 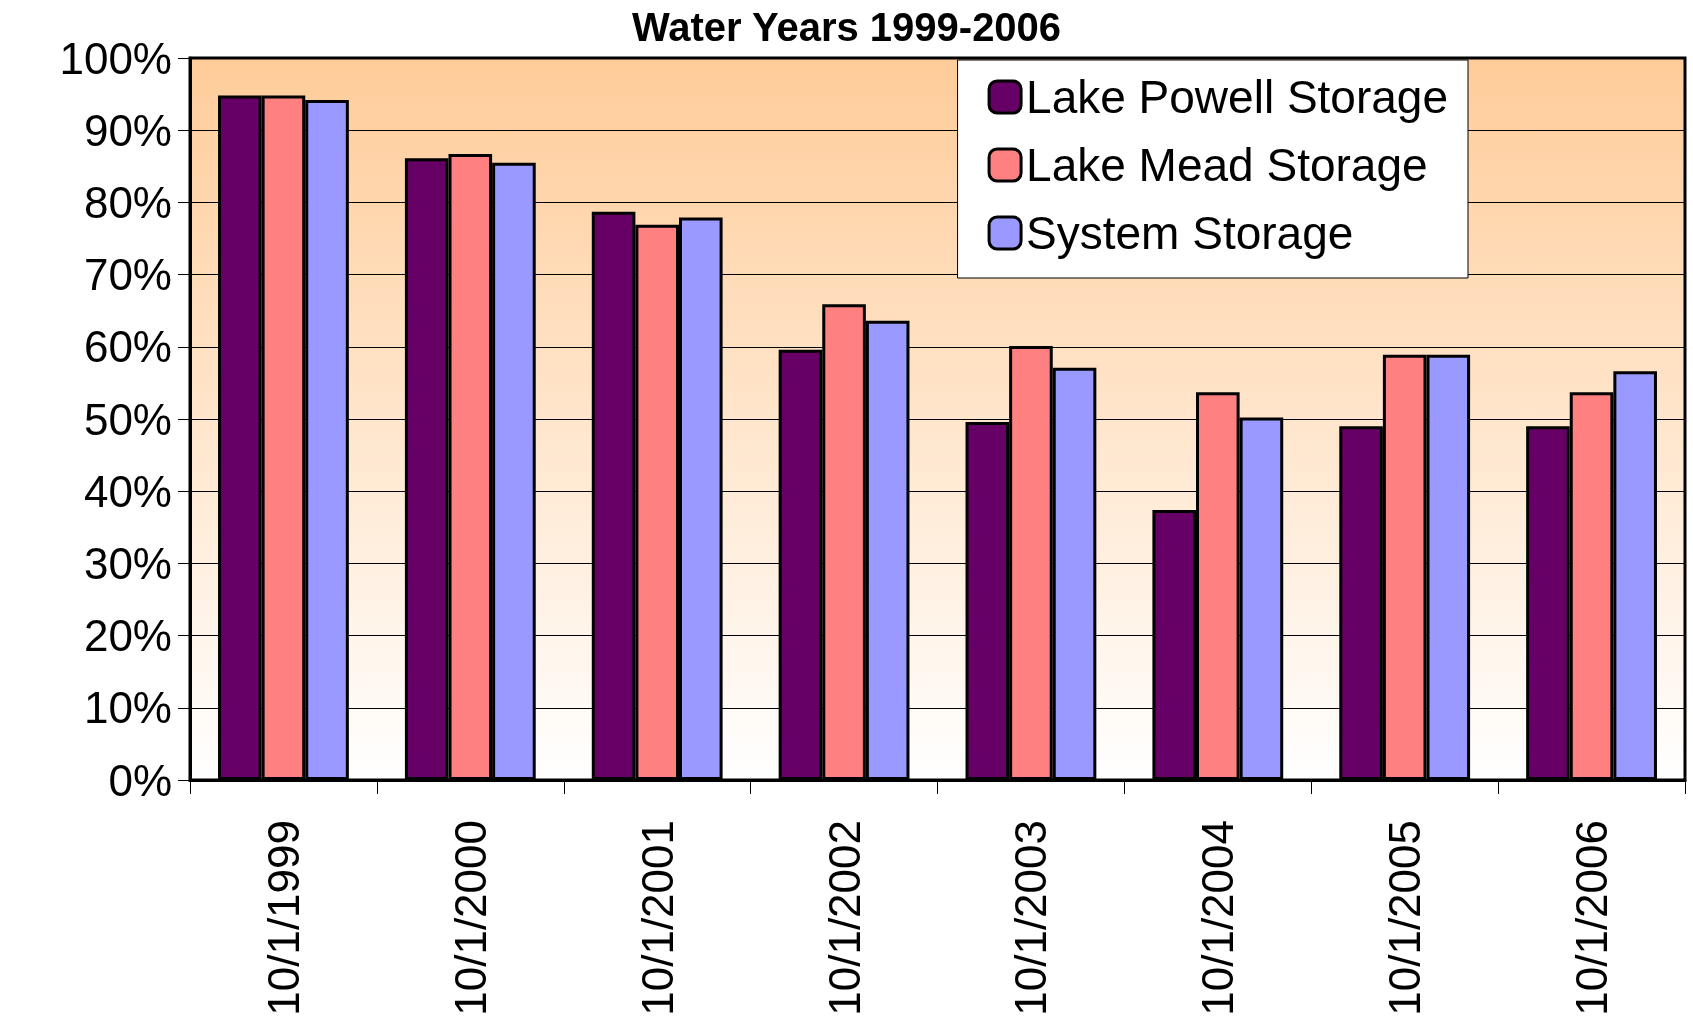 What do you see at coordinates (127, 130) in the screenshot?
I see `y-tick-label: 90%` at bounding box center [127, 130].